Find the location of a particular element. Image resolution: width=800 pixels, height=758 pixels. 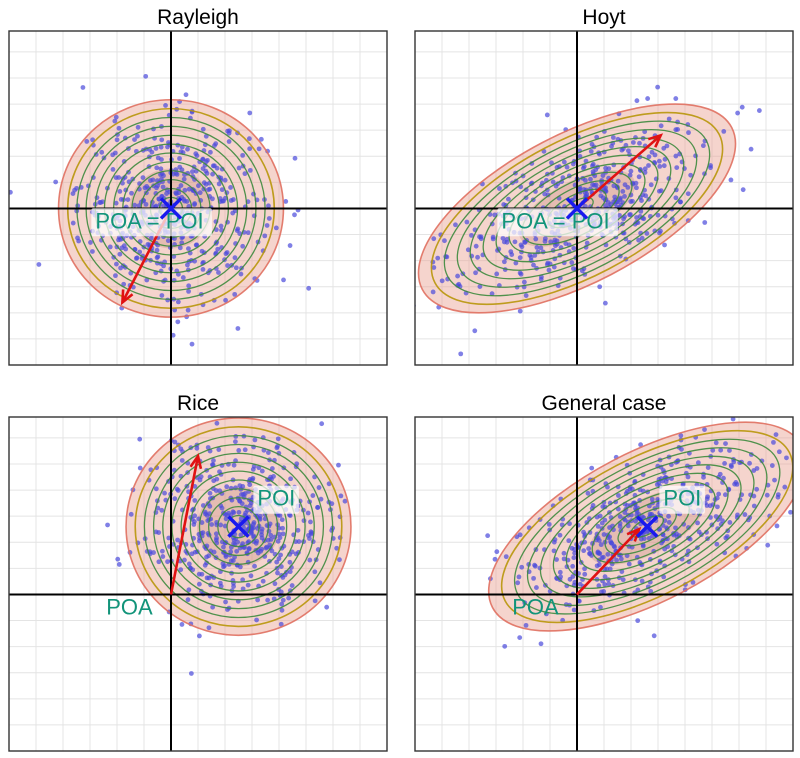

label-box is located at coordinates (557, 222).